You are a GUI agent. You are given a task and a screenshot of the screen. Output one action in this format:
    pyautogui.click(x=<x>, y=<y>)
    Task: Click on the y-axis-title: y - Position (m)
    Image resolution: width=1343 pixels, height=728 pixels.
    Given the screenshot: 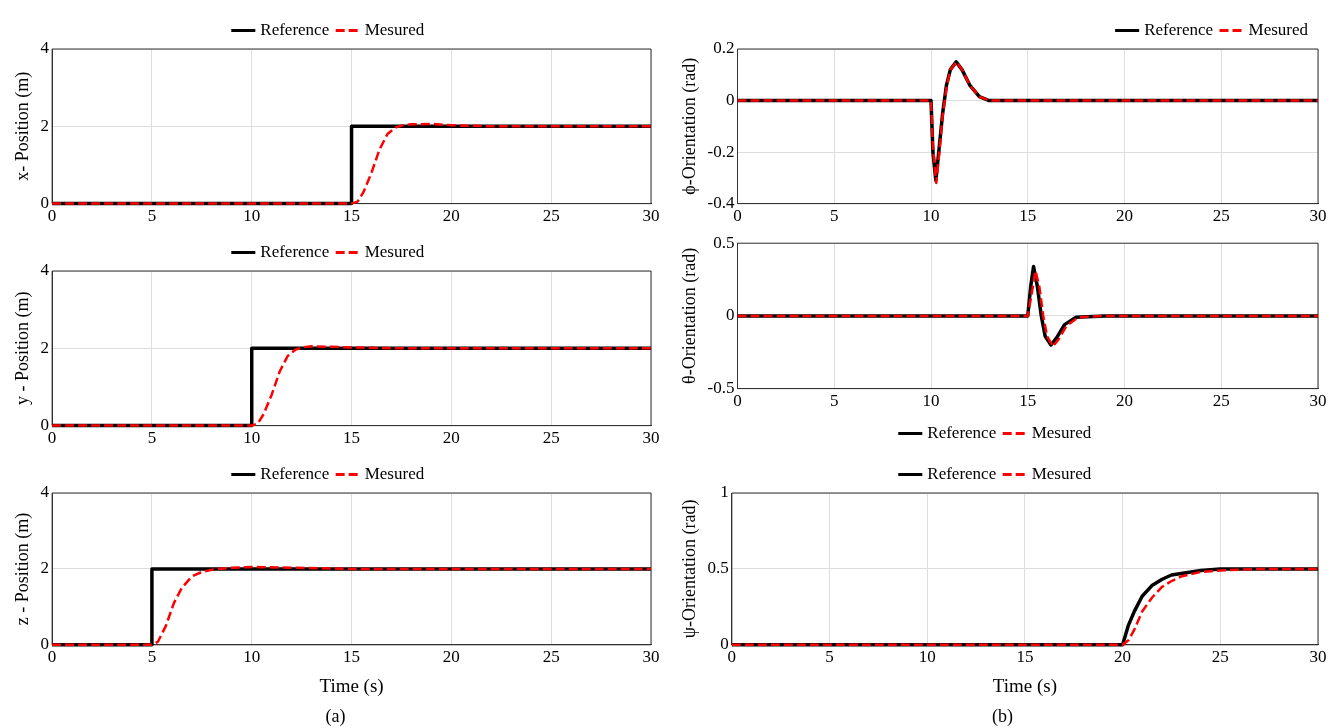 What is the action you would take?
    pyautogui.click(x=22, y=348)
    